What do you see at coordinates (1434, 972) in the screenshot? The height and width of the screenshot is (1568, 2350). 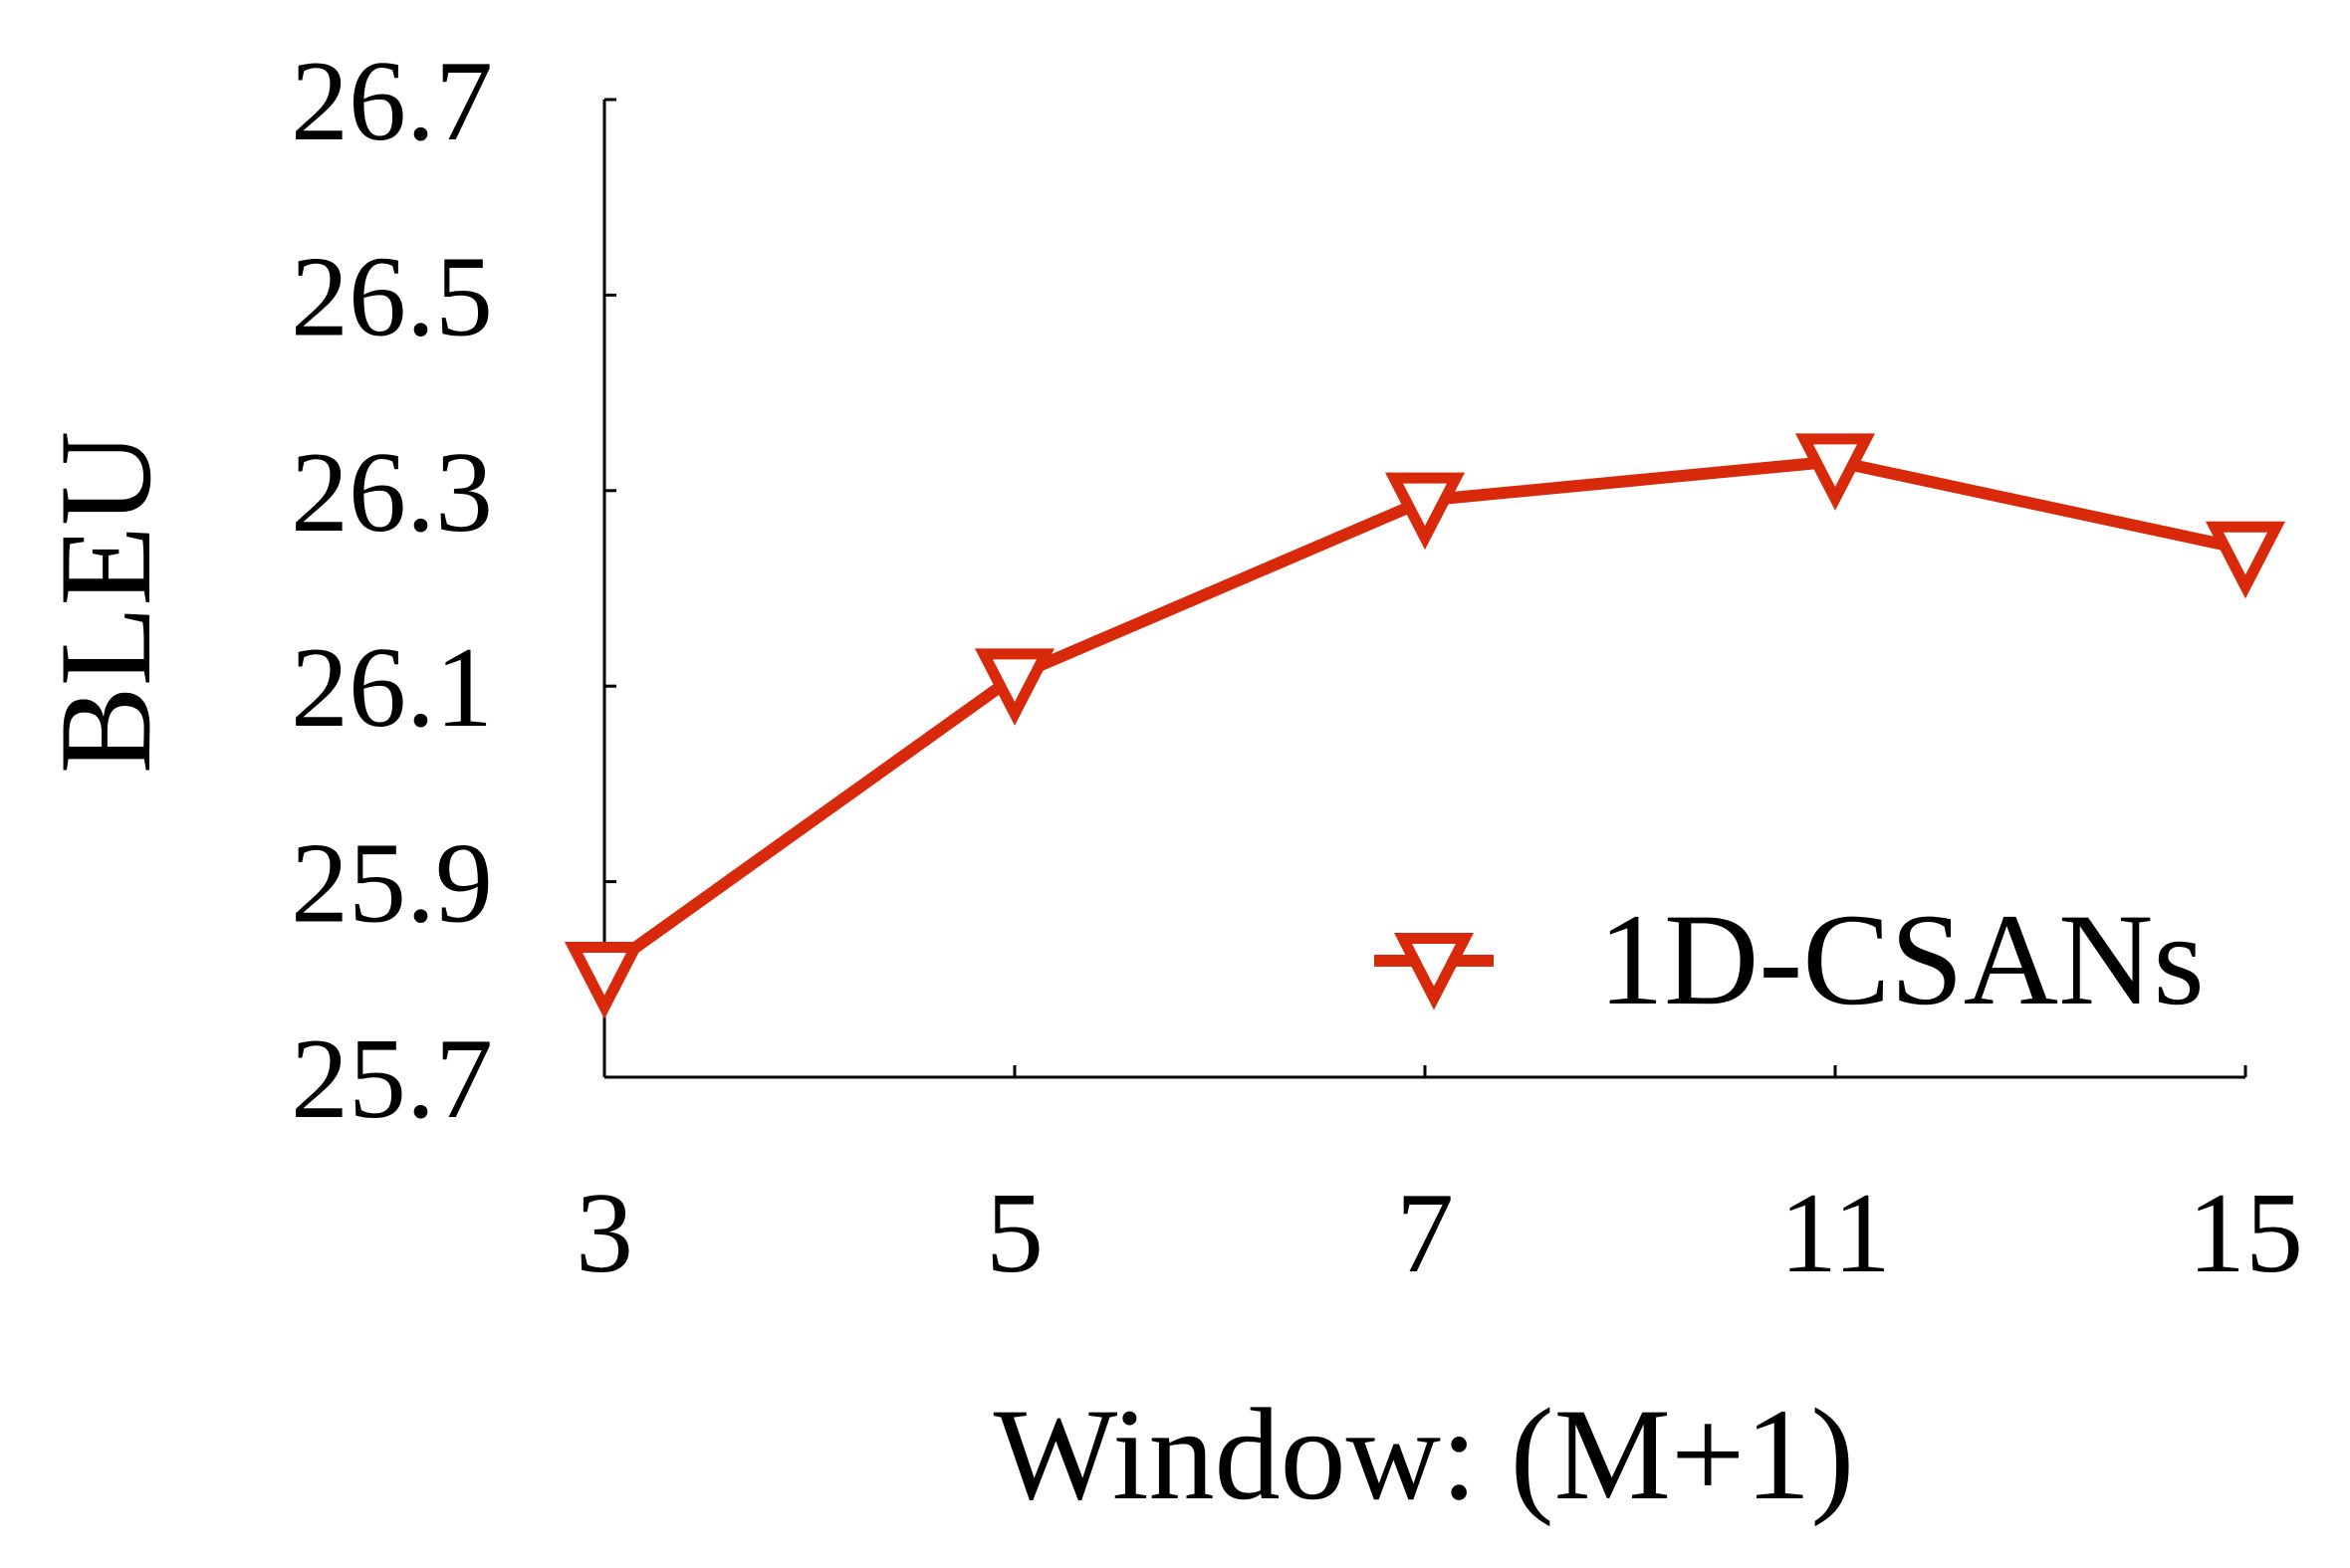 I see `legend-marker-triangle-down` at bounding box center [1434, 972].